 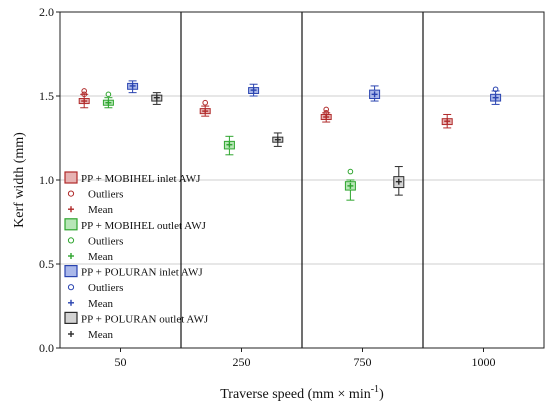 I want to click on legend-item-2: Mean, so click(x=91, y=210).